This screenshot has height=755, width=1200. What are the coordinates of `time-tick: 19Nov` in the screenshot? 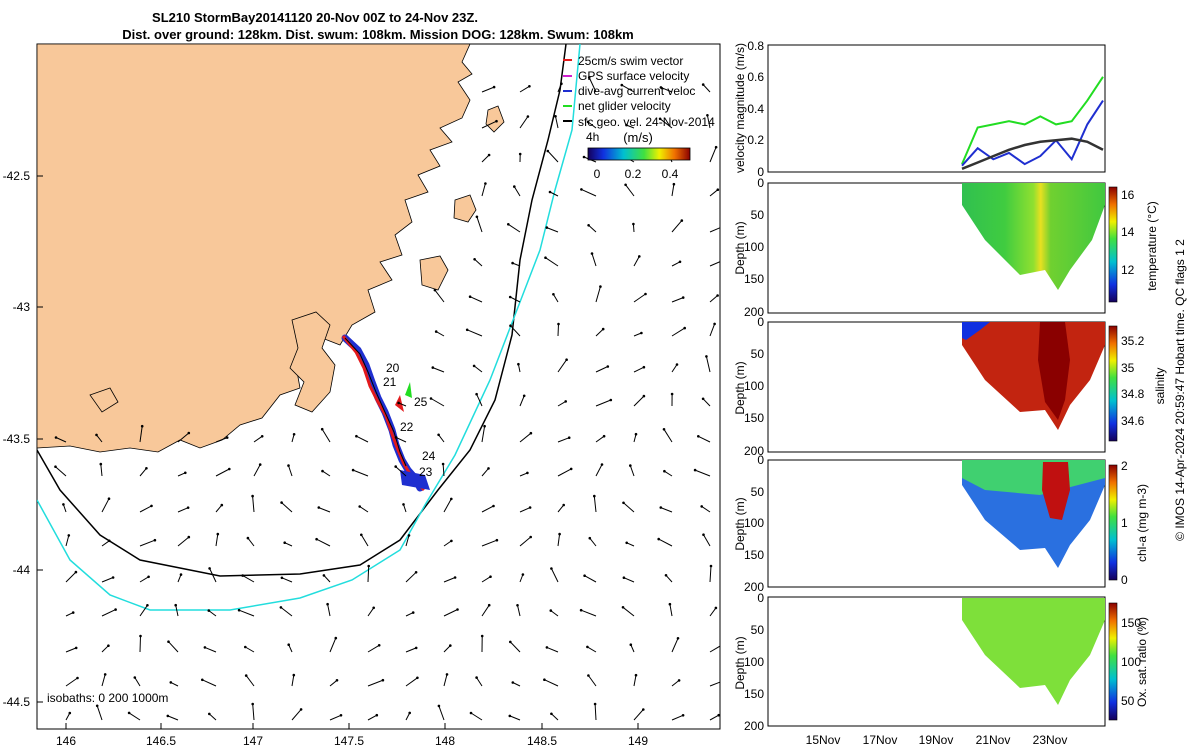 It's located at (936, 740).